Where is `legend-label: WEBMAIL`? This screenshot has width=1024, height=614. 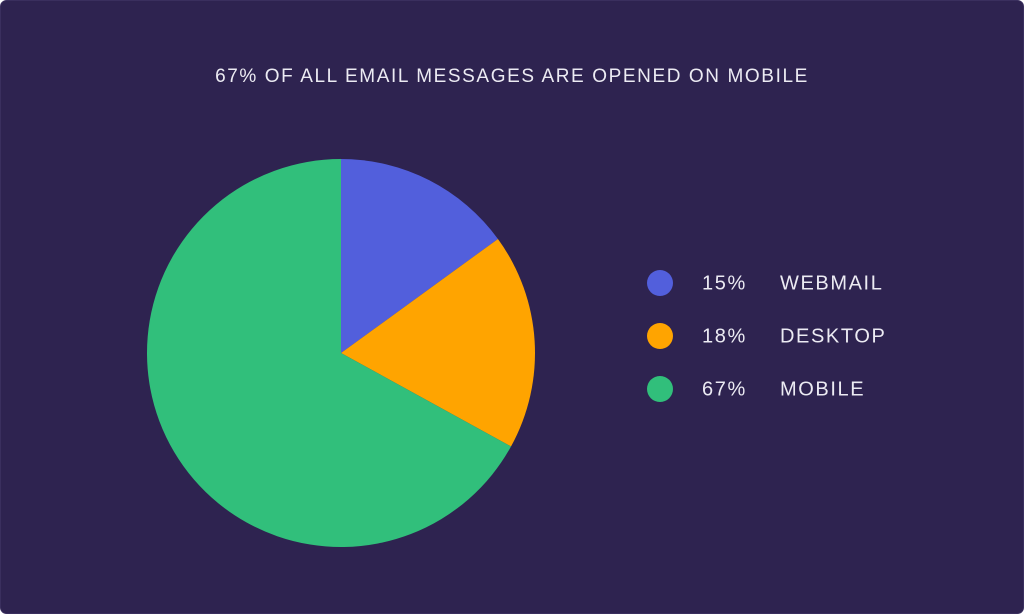 legend-label: WEBMAIL is located at coordinates (831, 283).